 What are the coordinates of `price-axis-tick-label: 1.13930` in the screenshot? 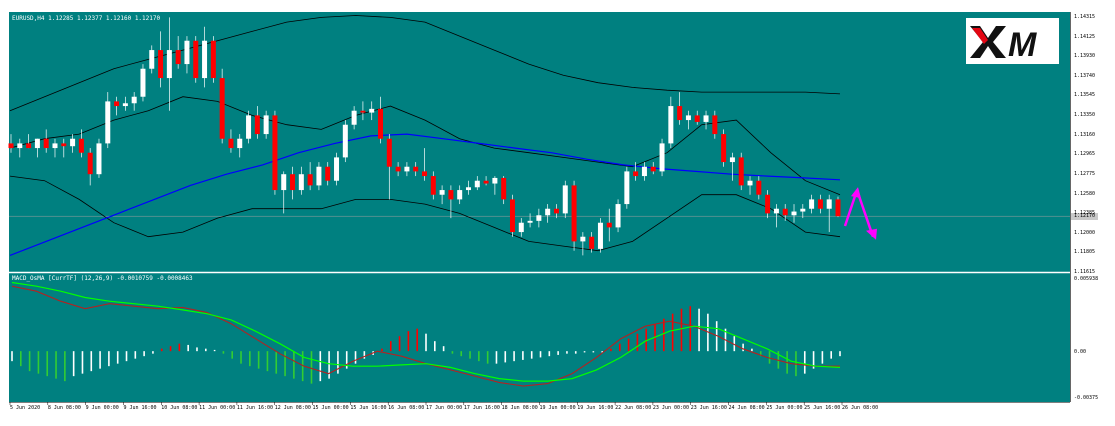 It's located at (1085, 56).